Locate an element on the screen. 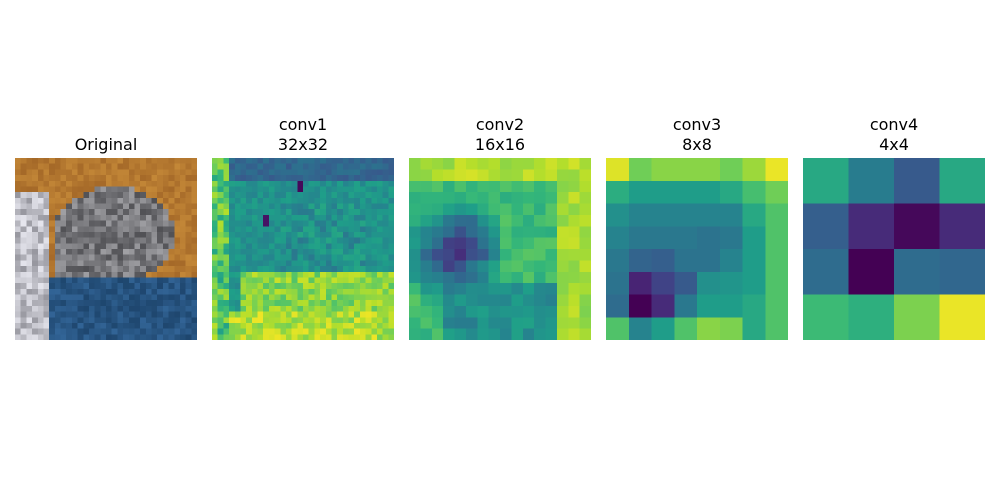  panel-title-text: conv1 is located at coordinates (303, 124).